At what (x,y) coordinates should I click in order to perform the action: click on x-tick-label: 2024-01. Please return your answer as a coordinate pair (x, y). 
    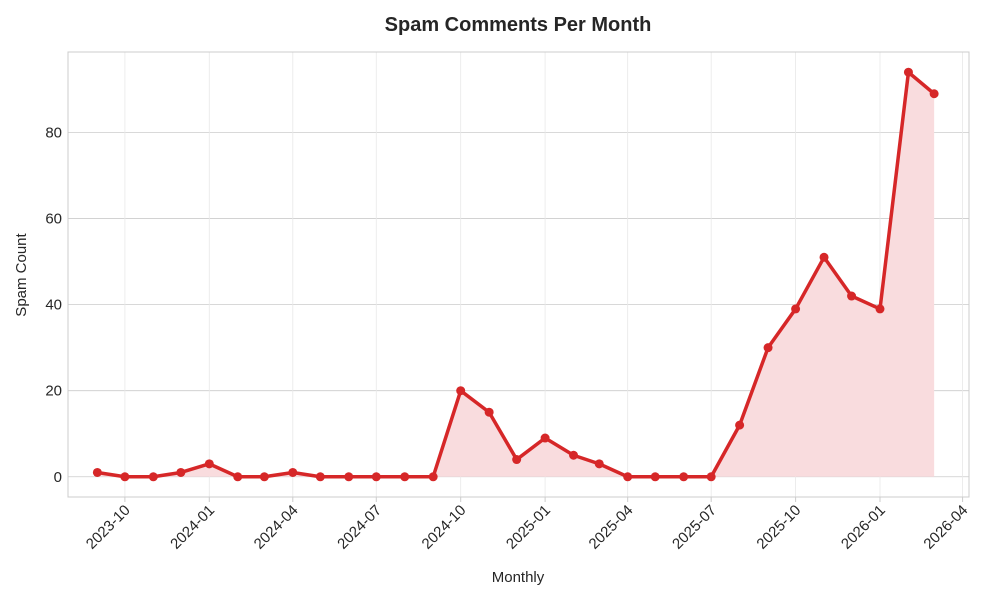
    Looking at the image, I should click on (192, 527).